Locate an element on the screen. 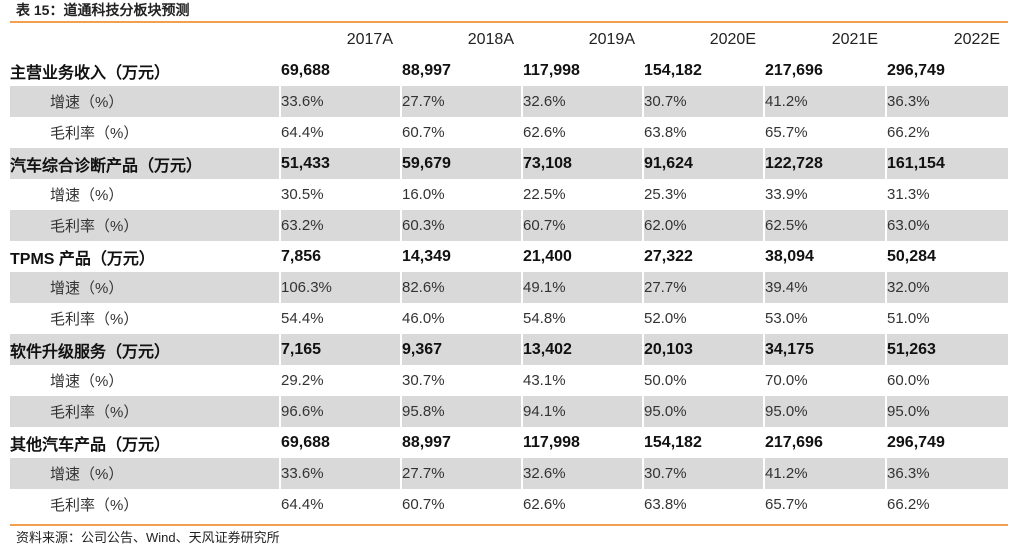  table-row: 增速（%） 29.2% 30.7% 43.1% 50.0% 70.0% 60.0% is located at coordinates (509, 380).